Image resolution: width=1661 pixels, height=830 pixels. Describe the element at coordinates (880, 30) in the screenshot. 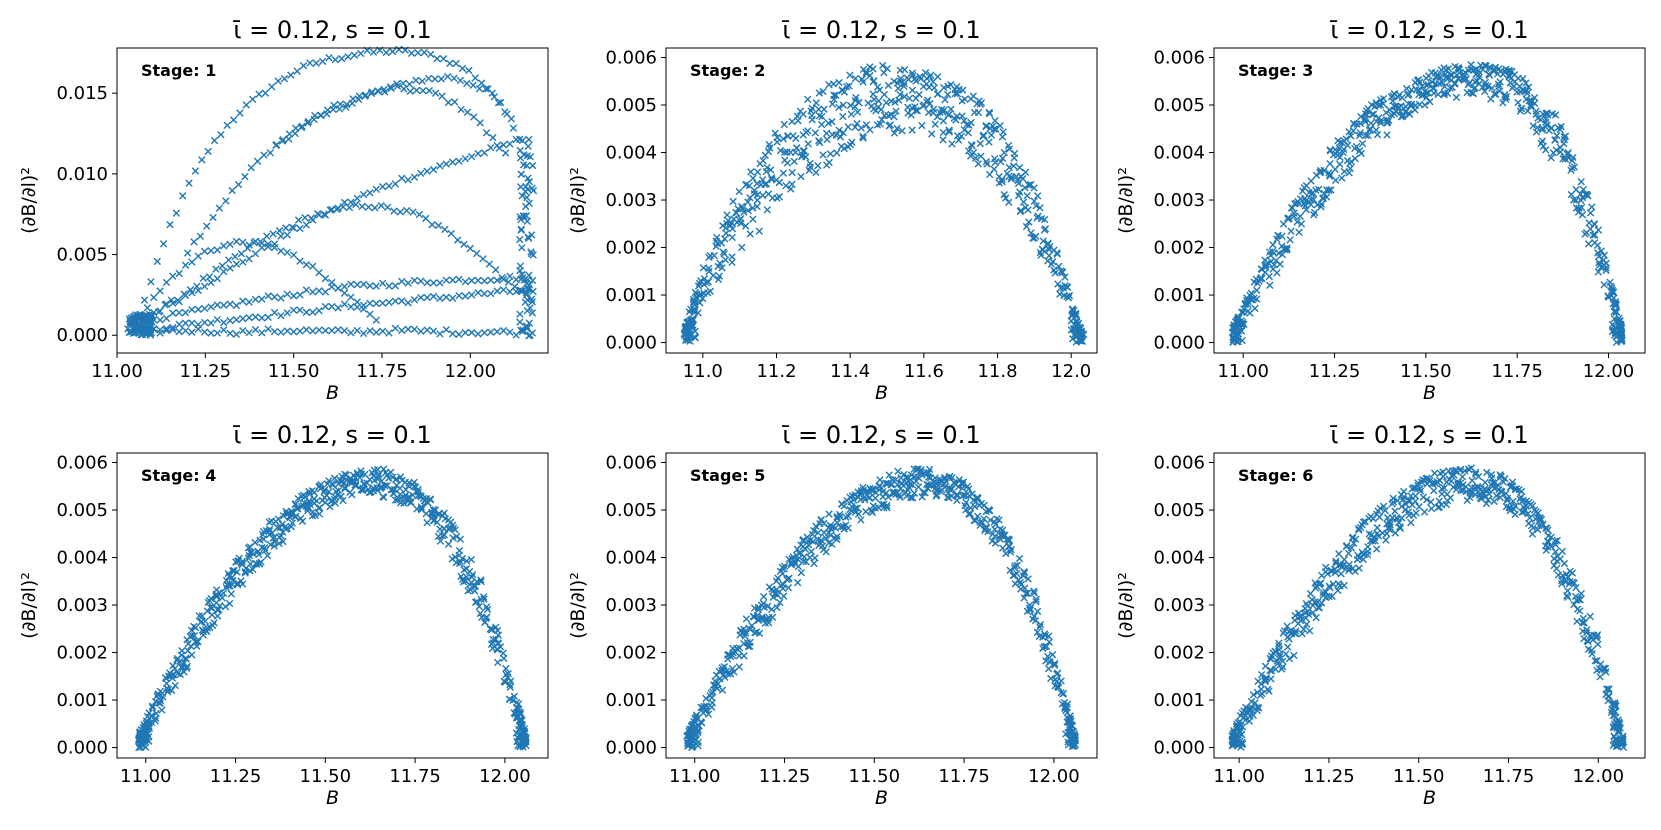

I see `panel-title: ῑ = 0.12, s = 0.1` at that location.